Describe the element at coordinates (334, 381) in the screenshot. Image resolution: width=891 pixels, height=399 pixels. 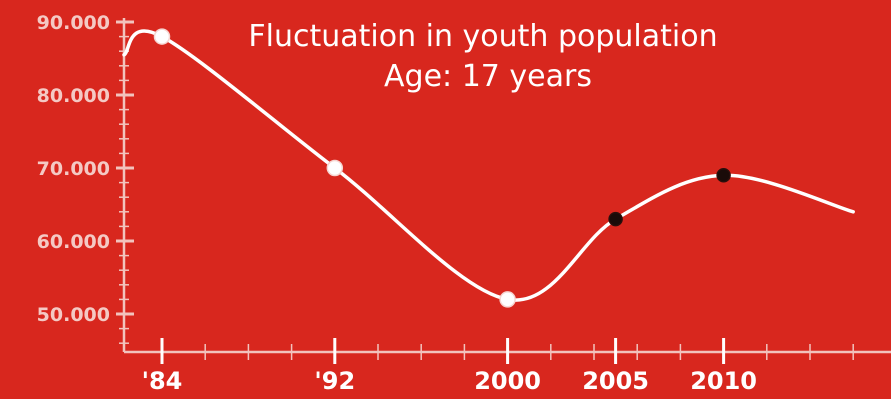
I see `x-tick-label: '92` at that location.